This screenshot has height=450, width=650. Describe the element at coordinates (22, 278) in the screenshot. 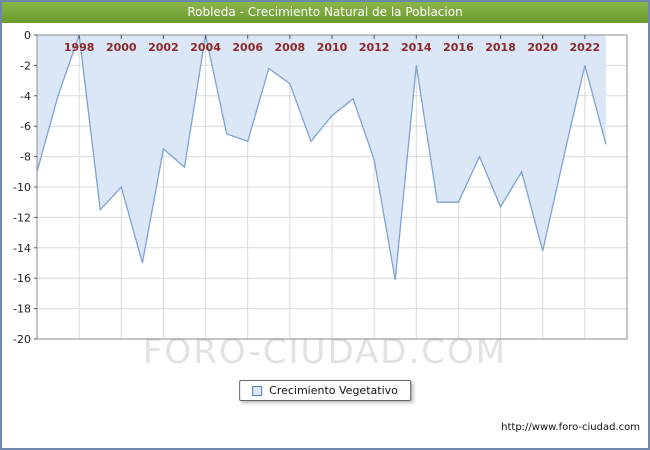

I see `svg-text: -16` at that location.